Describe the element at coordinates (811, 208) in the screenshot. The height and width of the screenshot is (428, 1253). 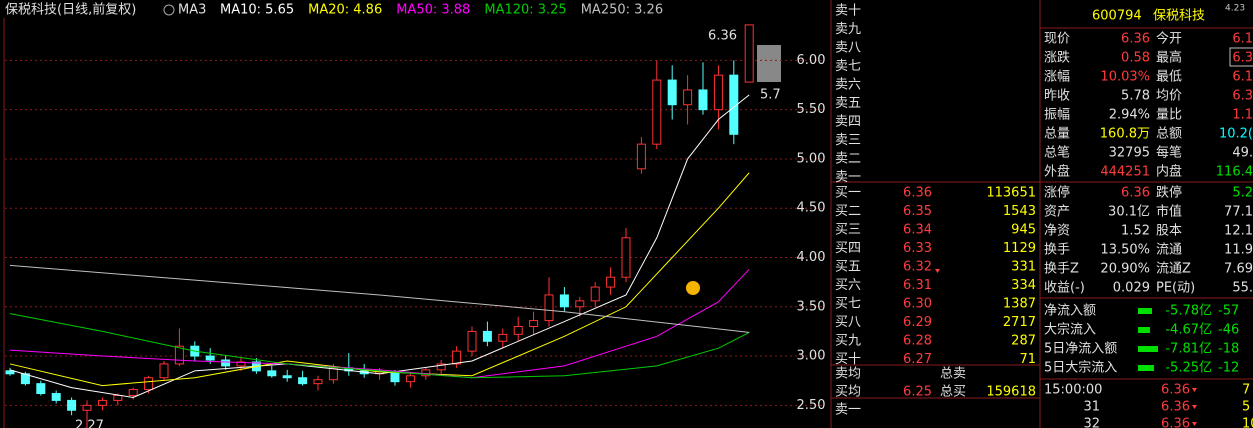
I see `y-tick-label: 4.50` at that location.